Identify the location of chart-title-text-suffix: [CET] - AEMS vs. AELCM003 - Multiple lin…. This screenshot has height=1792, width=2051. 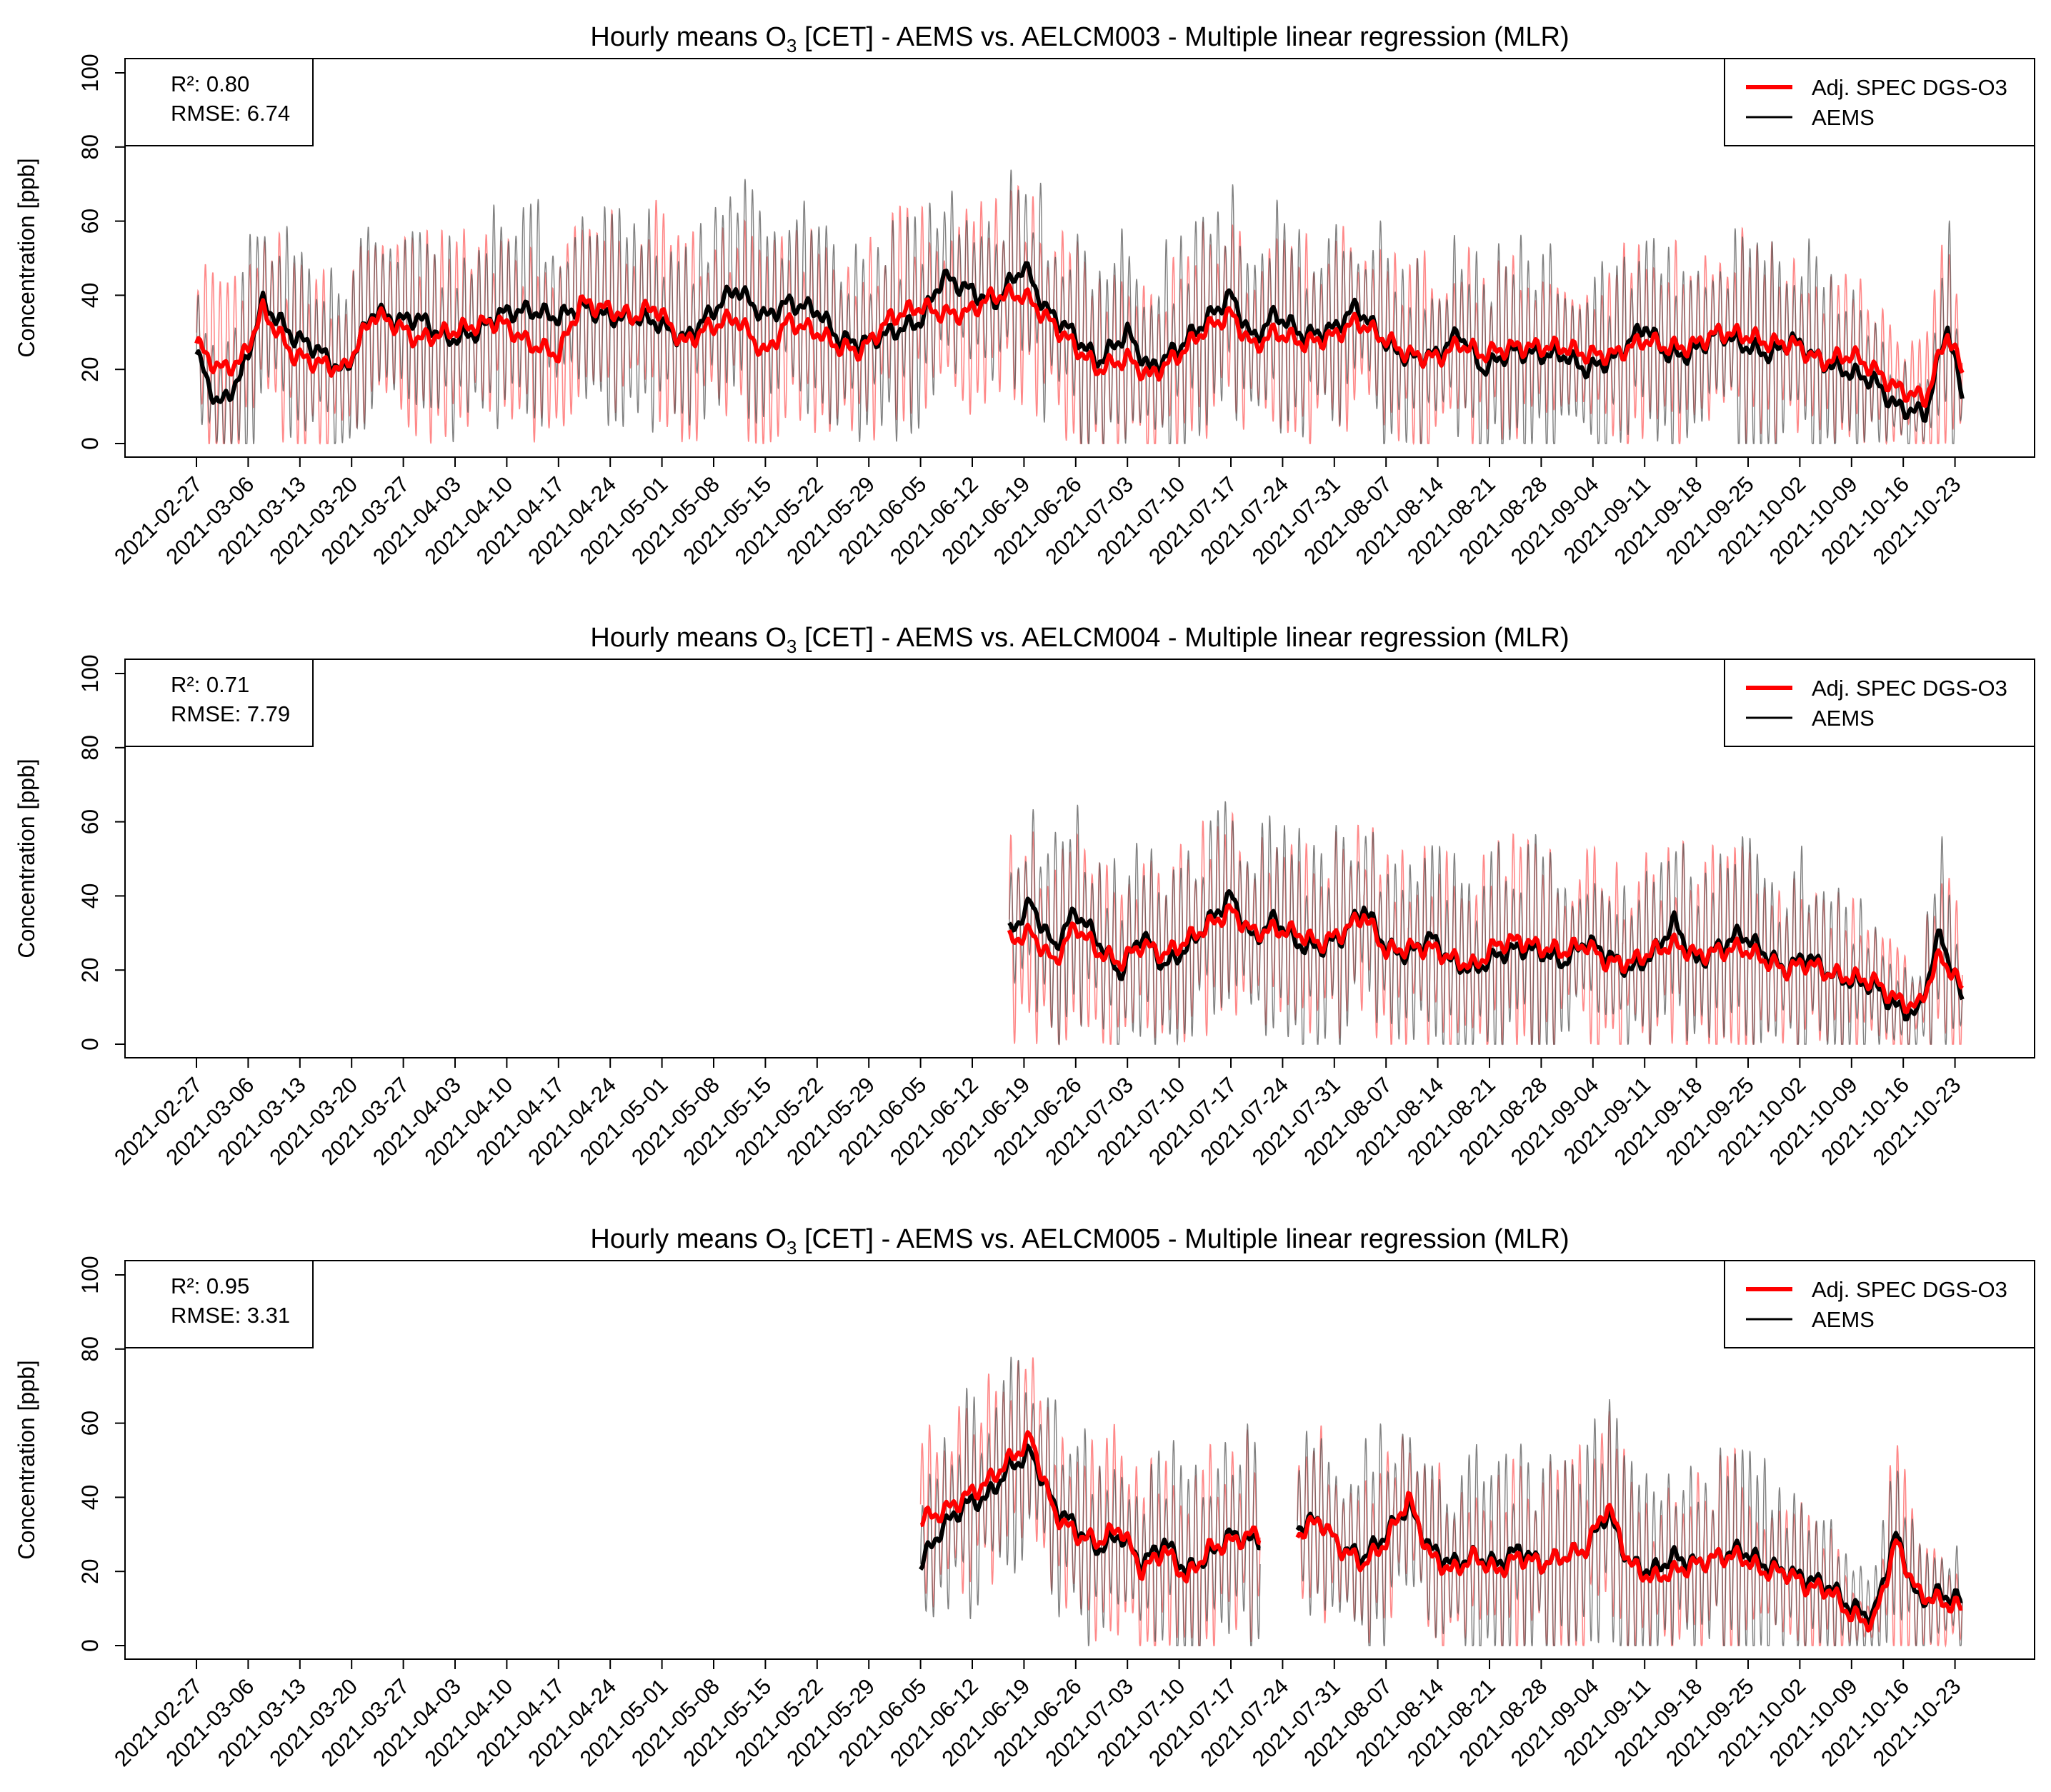
(1183, 37).